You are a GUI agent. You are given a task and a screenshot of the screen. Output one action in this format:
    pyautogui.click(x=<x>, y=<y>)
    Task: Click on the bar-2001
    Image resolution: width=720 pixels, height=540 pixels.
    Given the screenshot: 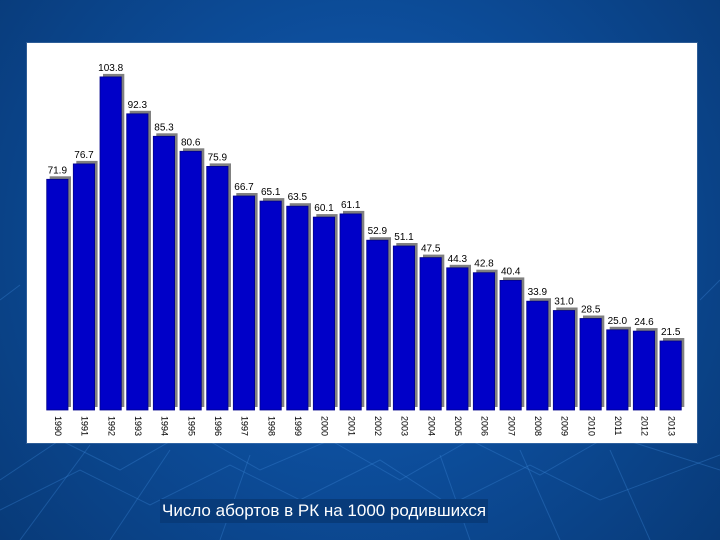 What is the action you would take?
    pyautogui.click(x=350, y=312)
    